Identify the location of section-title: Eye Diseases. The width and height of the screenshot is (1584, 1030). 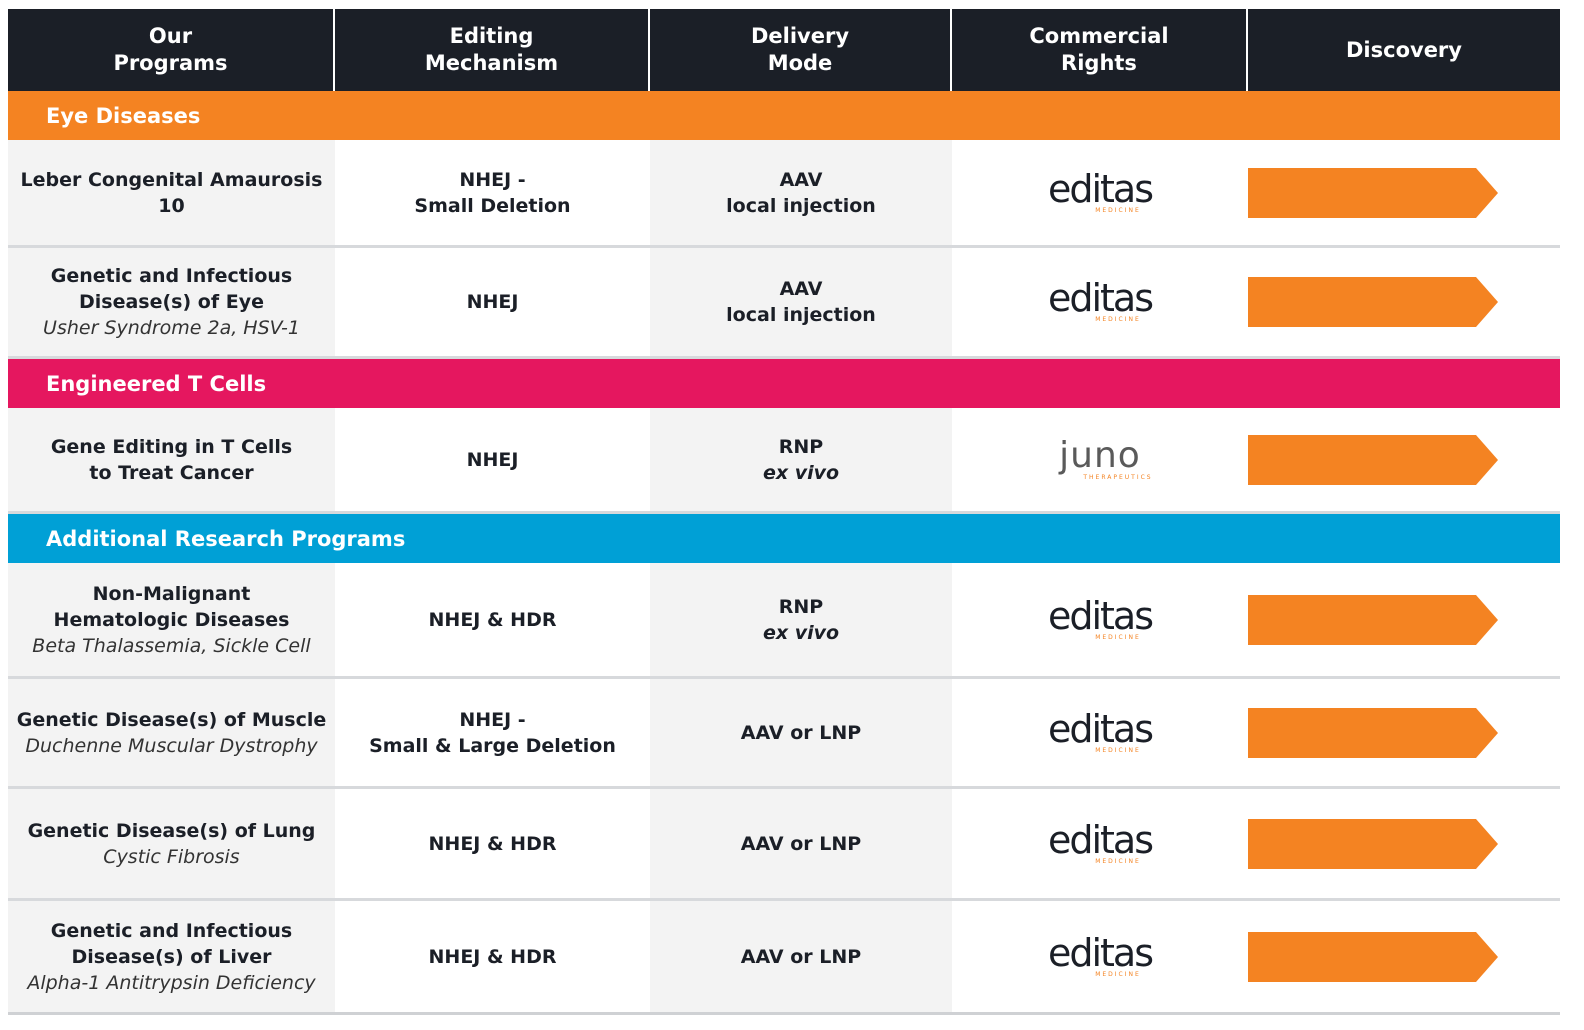
(123, 115).